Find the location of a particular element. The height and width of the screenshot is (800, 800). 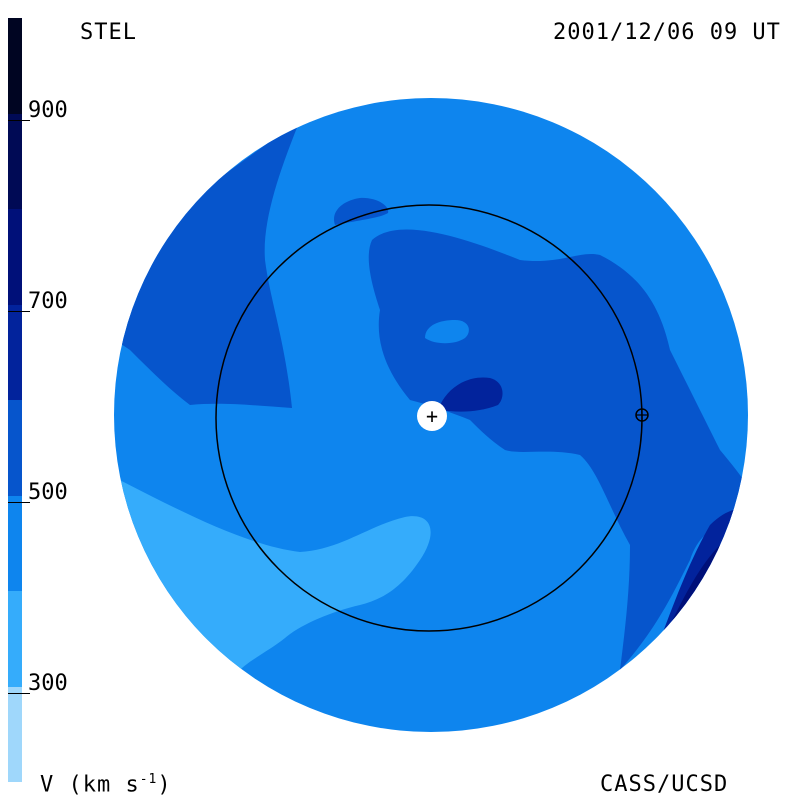

colorbar-tick-label: 700 is located at coordinates (48, 301).